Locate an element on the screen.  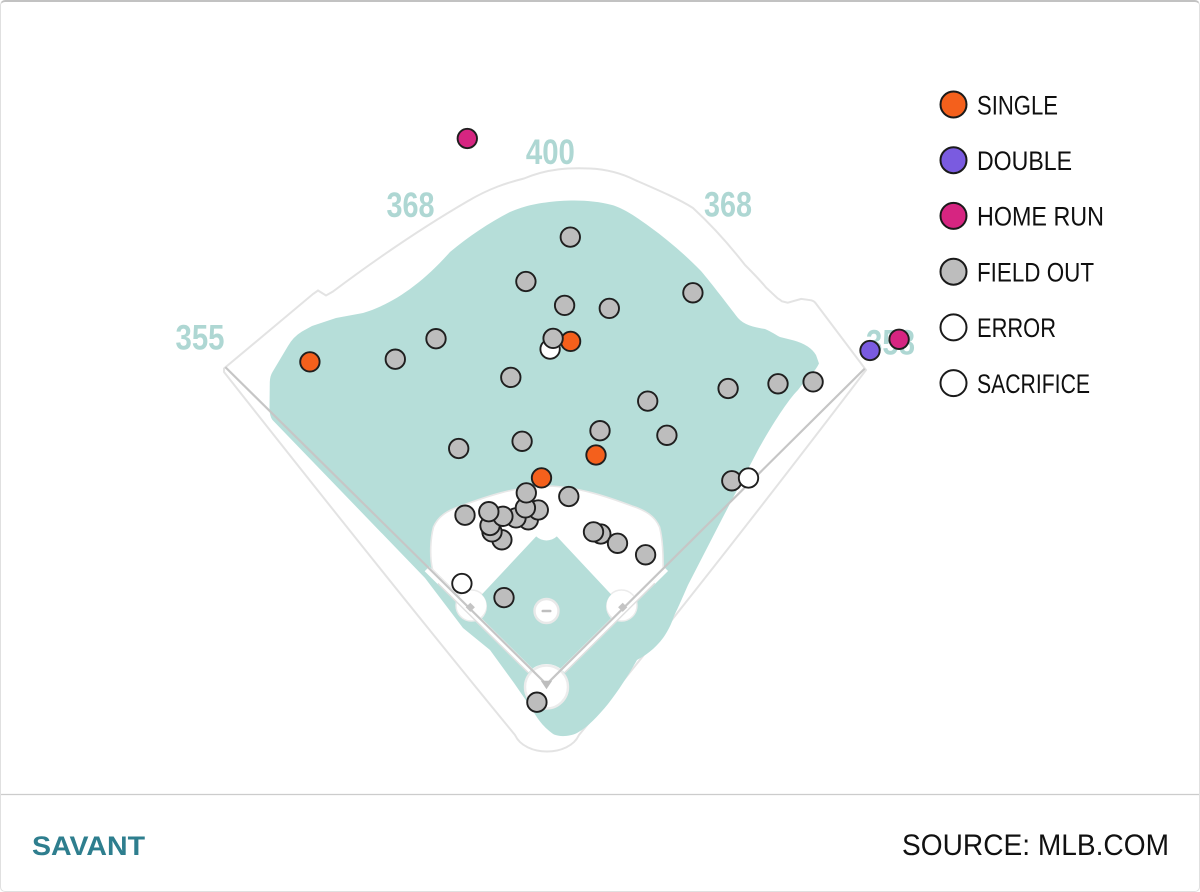
svg-text: DOUBLE is located at coordinates (1024, 161).